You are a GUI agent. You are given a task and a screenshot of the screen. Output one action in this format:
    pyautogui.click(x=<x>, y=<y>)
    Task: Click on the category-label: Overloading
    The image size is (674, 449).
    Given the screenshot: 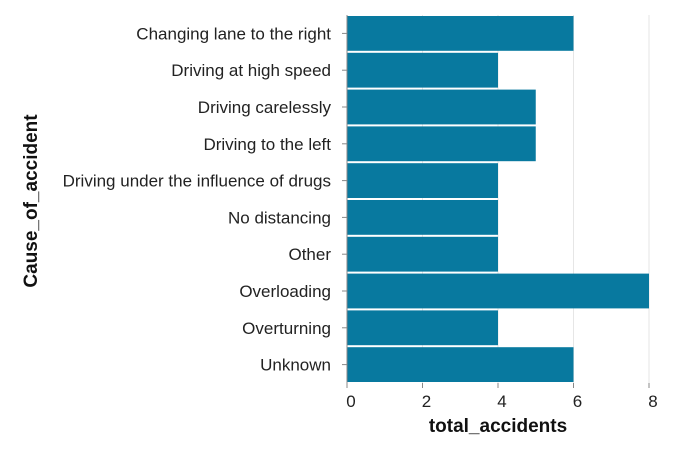 What is the action you would take?
    pyautogui.click(x=285, y=291)
    